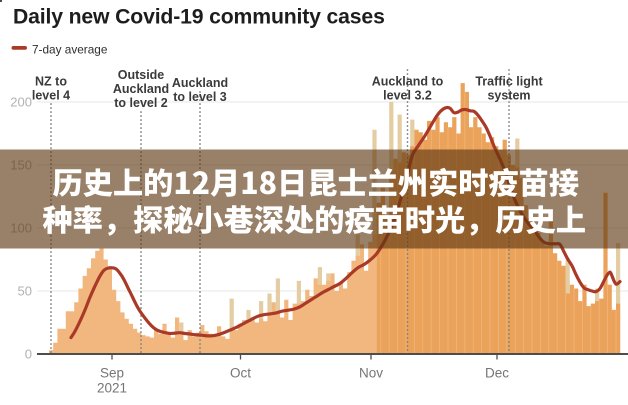 The image size is (628, 405). I want to click on svg-text: NZ to, so click(51, 82).